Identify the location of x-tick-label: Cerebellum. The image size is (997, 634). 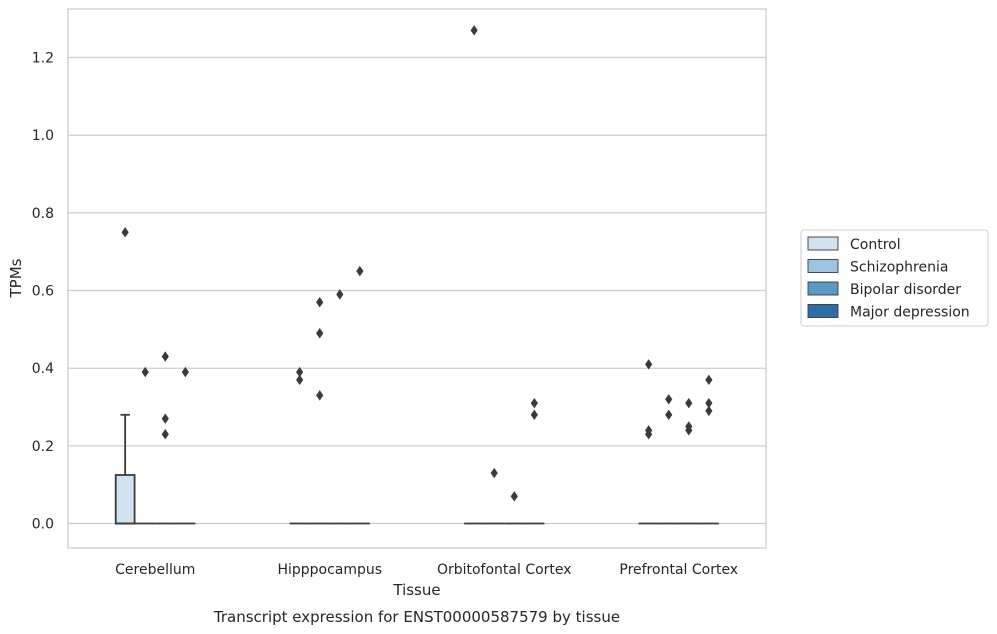
(155, 570).